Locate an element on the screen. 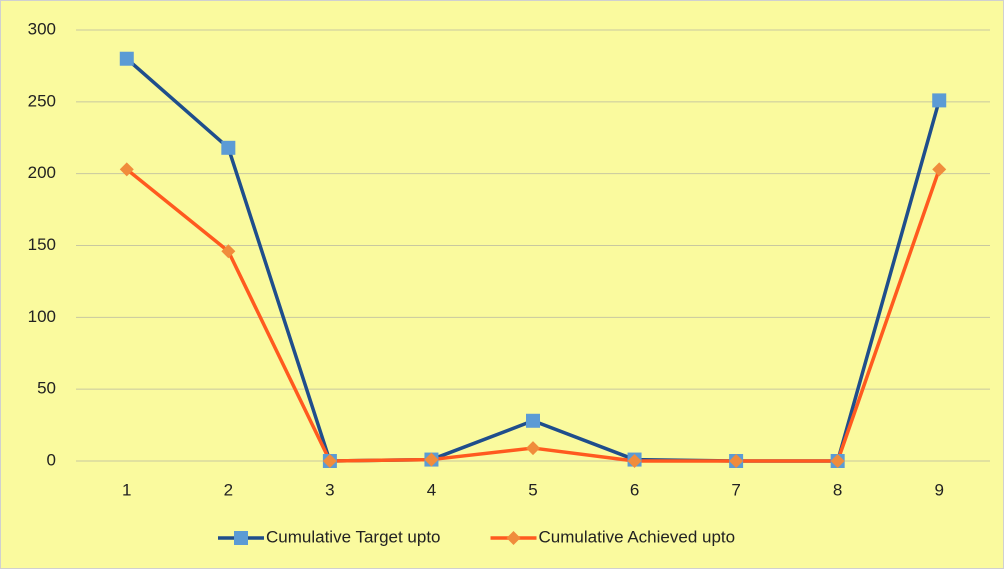 Image resolution: width=1004 pixels, height=574 pixels. x-tick-label: 2 is located at coordinates (228, 489).